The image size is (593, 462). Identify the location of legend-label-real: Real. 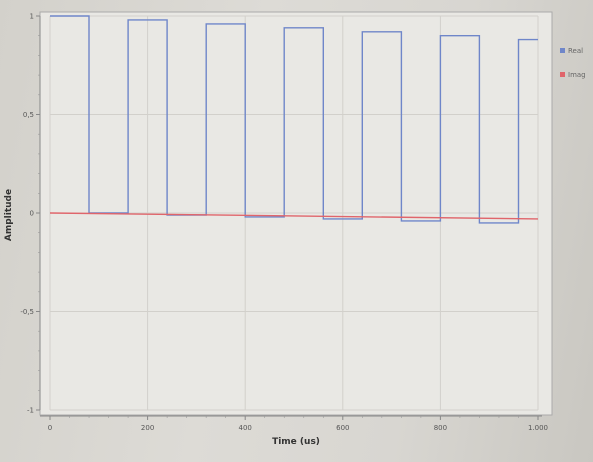
(575, 51).